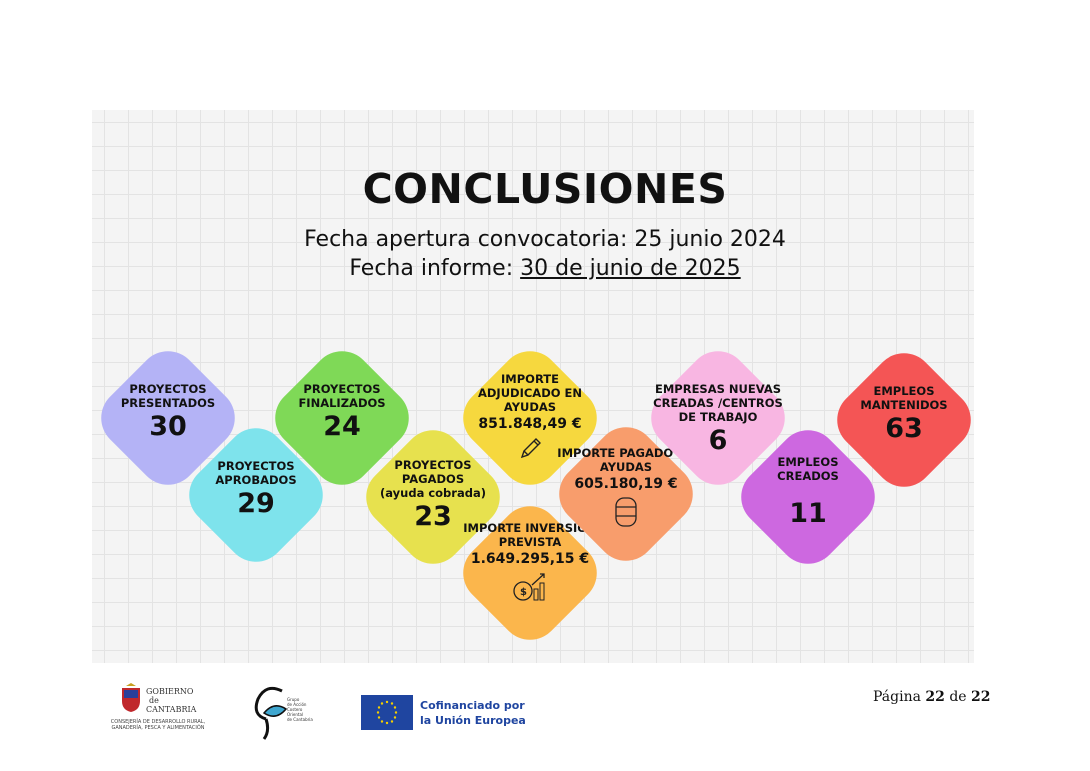 The height and width of the screenshot is (771, 1090). What do you see at coordinates (158, 728) in the screenshot?
I see `dept-line2: GANADERÍA, PESCA Y ALIMENTACIÓN` at bounding box center [158, 728].